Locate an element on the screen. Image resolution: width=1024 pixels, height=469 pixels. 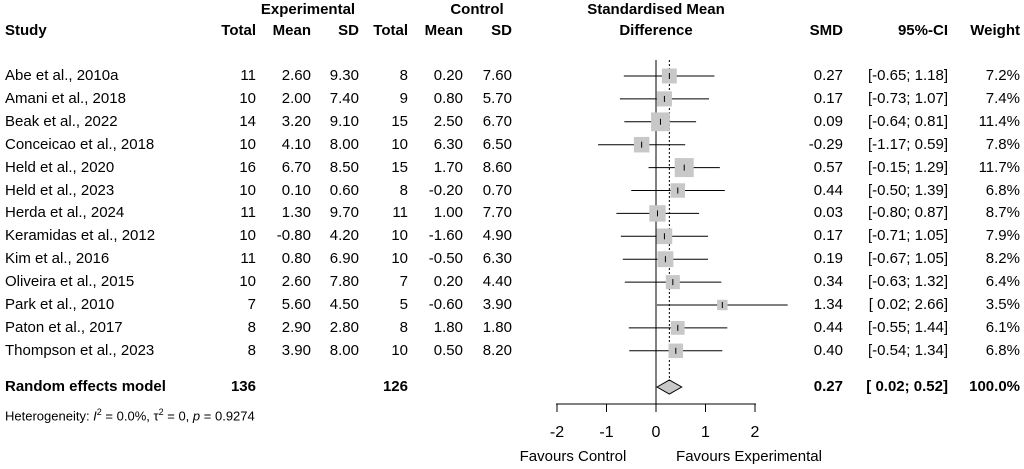
header-experimental-total: Total is located at coordinates (238, 30).